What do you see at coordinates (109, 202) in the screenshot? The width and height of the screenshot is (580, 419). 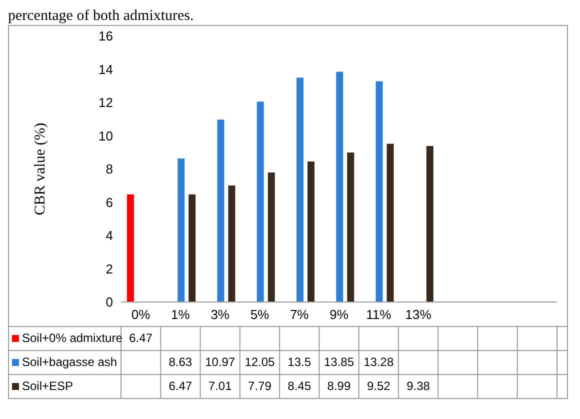 I see `y-tick-label: 6` at bounding box center [109, 202].